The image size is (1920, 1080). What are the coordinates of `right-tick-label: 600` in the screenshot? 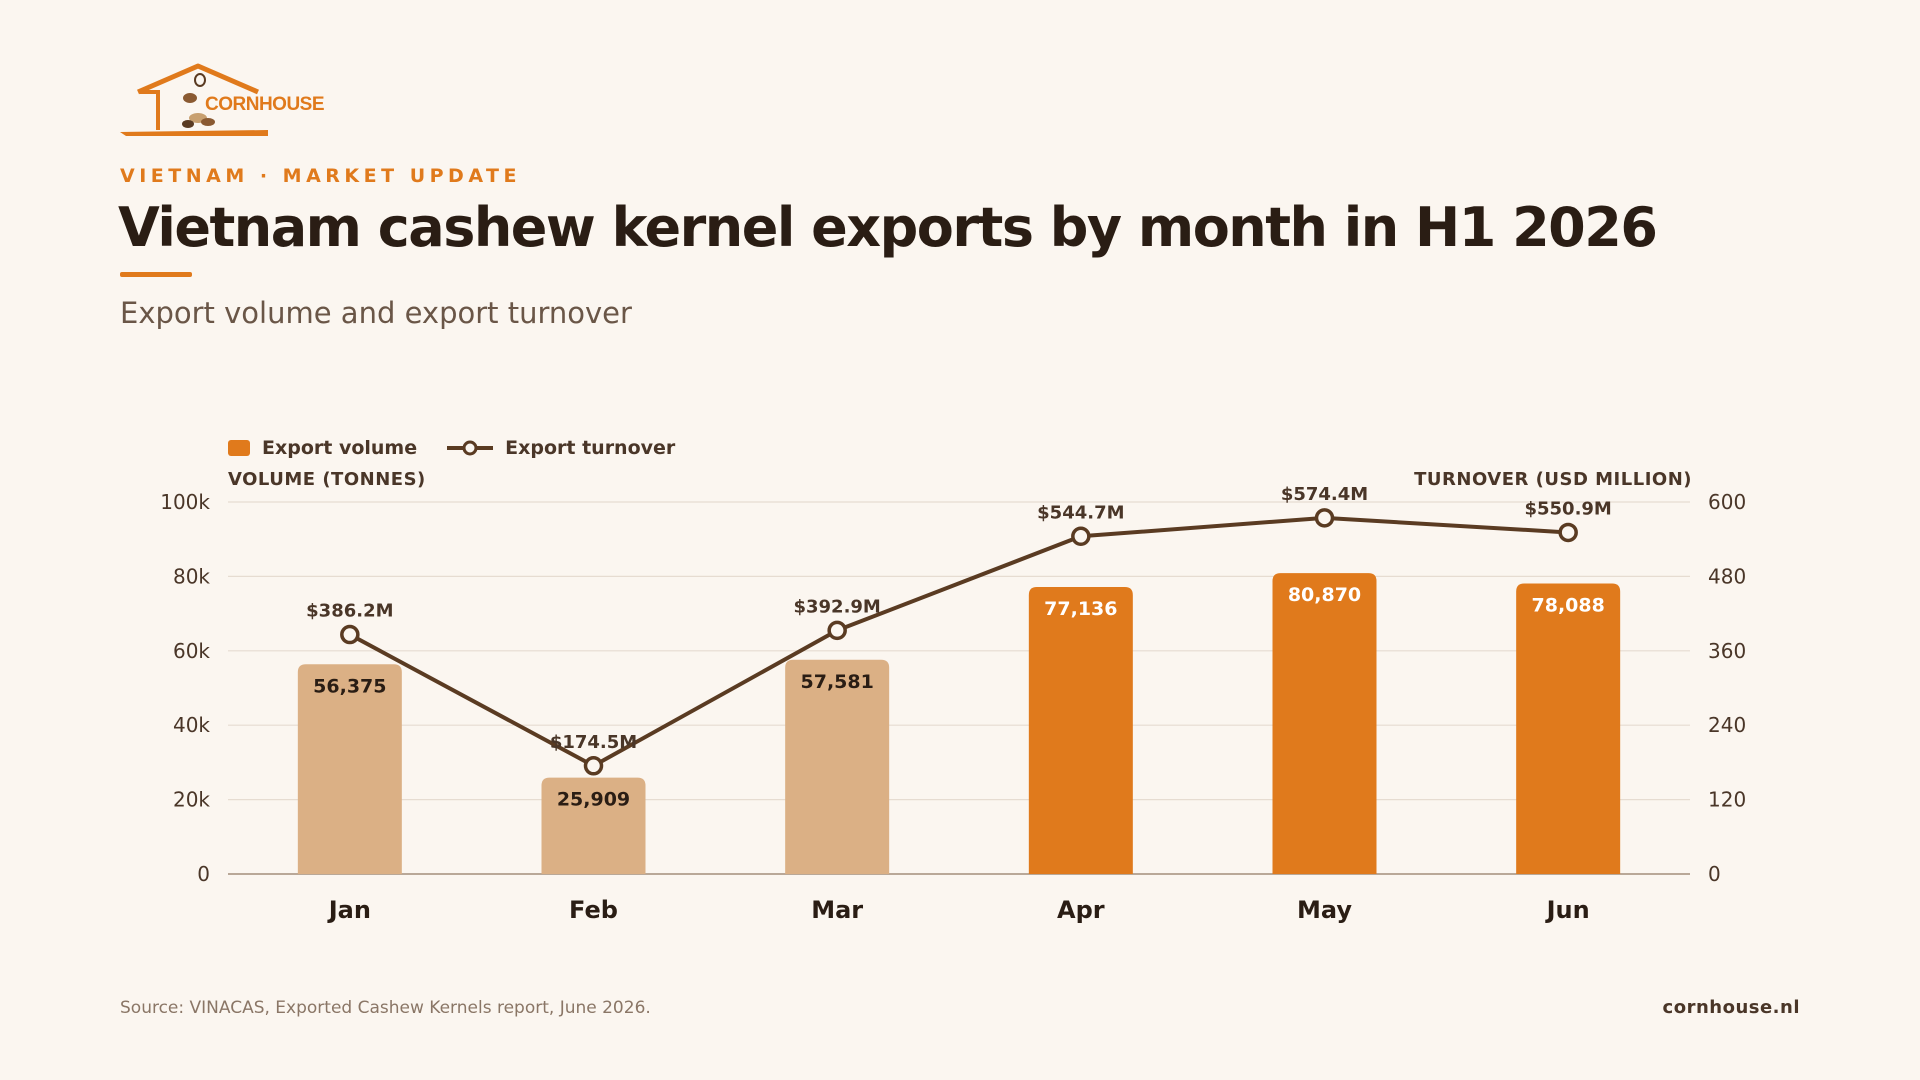 It's located at (1727, 502).